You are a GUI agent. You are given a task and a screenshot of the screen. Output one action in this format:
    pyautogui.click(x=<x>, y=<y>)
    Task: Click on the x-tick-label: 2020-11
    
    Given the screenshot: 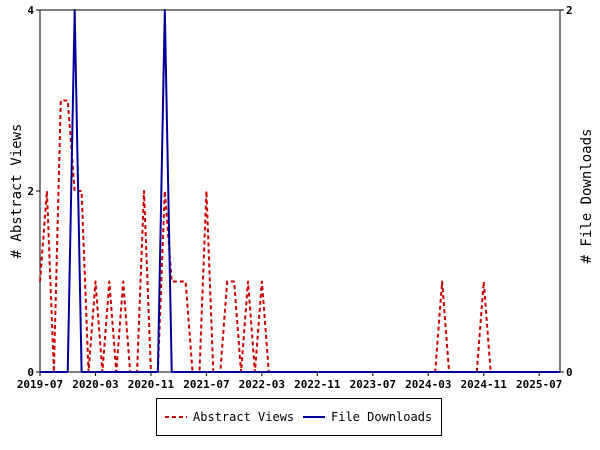 What is the action you would take?
    pyautogui.click(x=151, y=384)
    